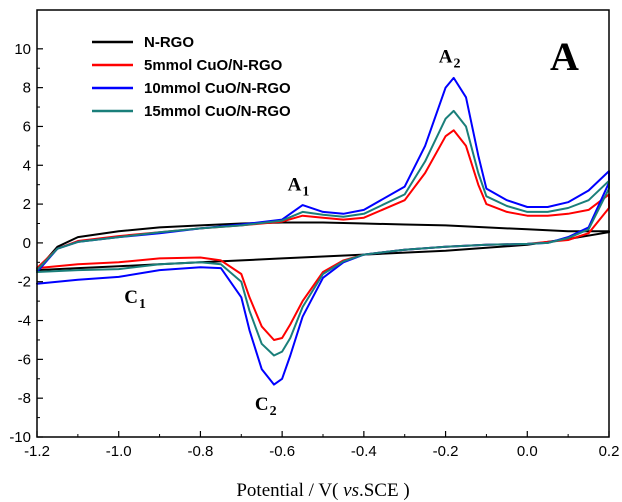 The image size is (622, 502). I want to click on y-tick-label: -2, so click(24, 282).